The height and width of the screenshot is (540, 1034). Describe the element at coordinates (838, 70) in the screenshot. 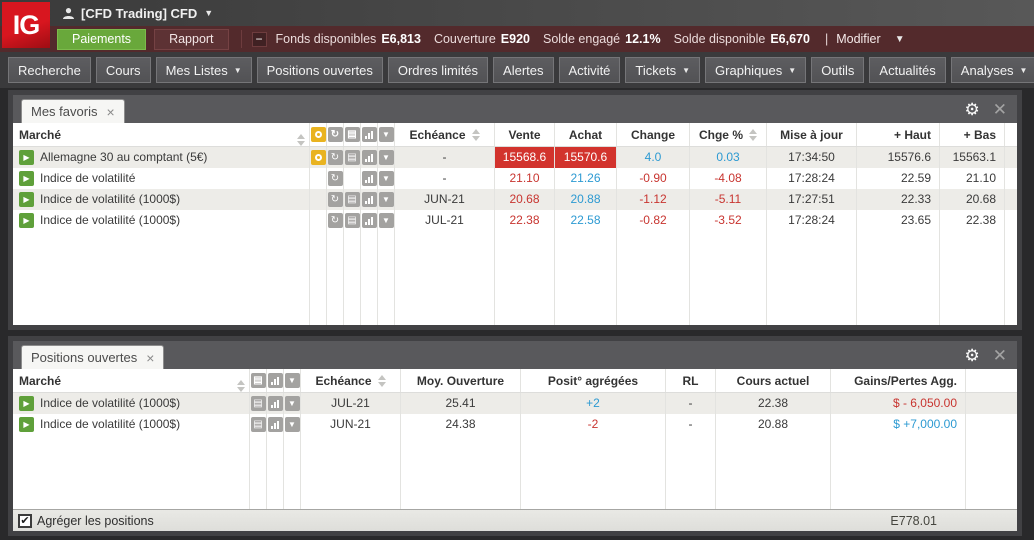

I see `nav-item-outils: Outils` at that location.